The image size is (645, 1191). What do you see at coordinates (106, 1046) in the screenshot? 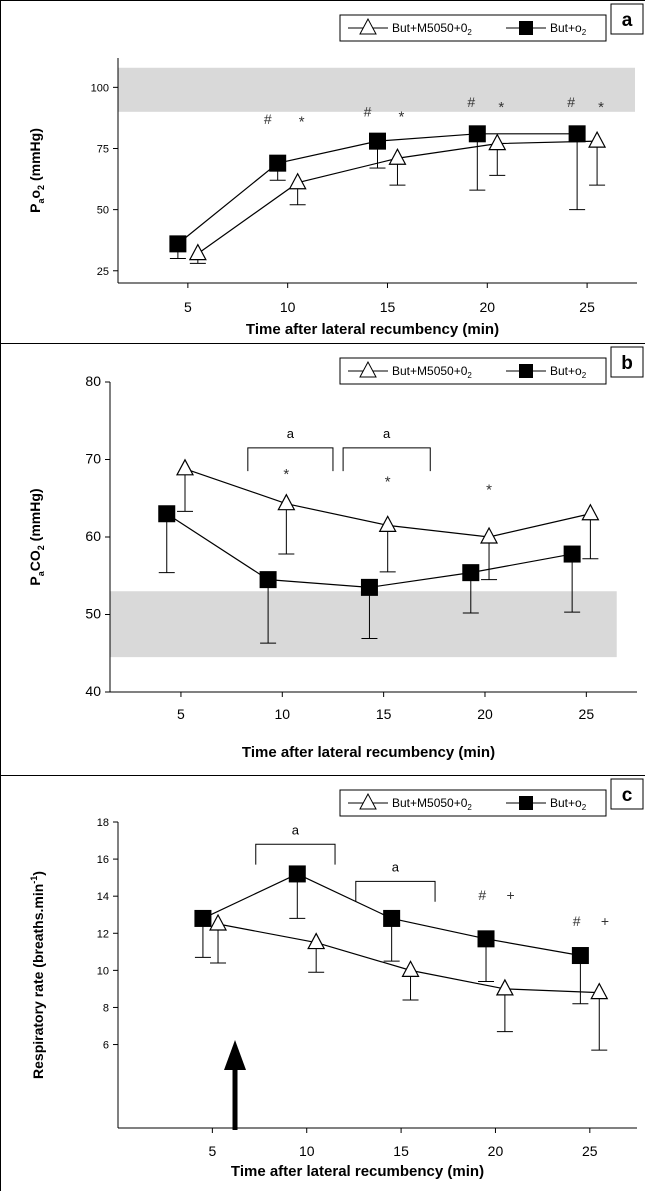
I see `y-tick-label: 6` at bounding box center [106, 1046].